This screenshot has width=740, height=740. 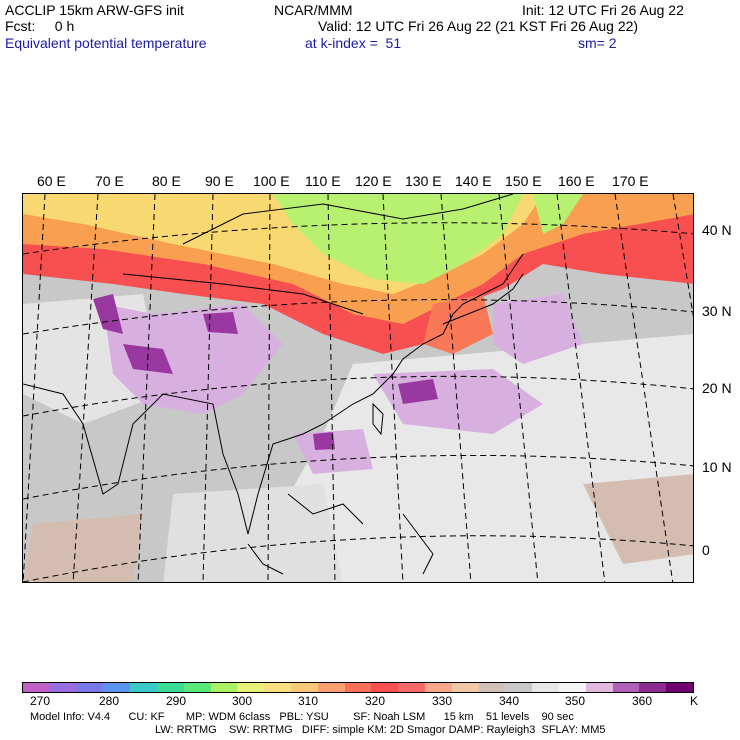 What do you see at coordinates (308, 701) in the screenshot?
I see `colorbar-tick-label: 310` at bounding box center [308, 701].